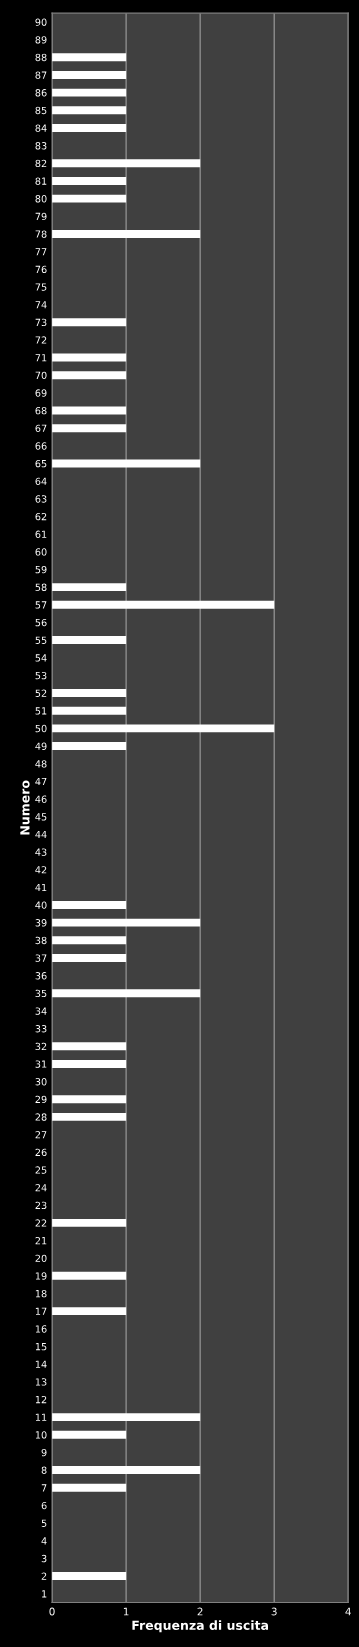 The height and width of the screenshot is (1647, 359). Describe the element at coordinates (41, 834) in the screenshot. I see `y-tick-label: 44` at that location.